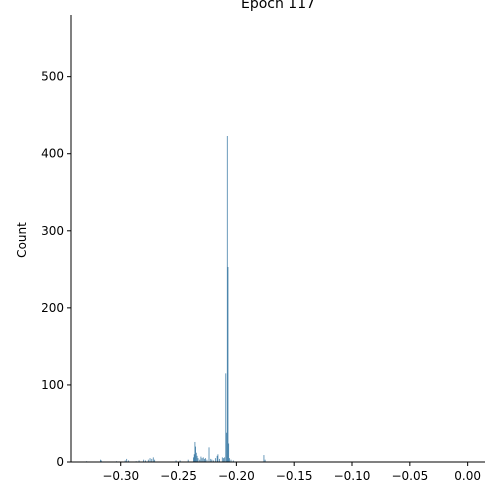 The image size is (500, 500). Describe the element at coordinates (236, 476) in the screenshot. I see `x-tick-label: −0.20` at that location.